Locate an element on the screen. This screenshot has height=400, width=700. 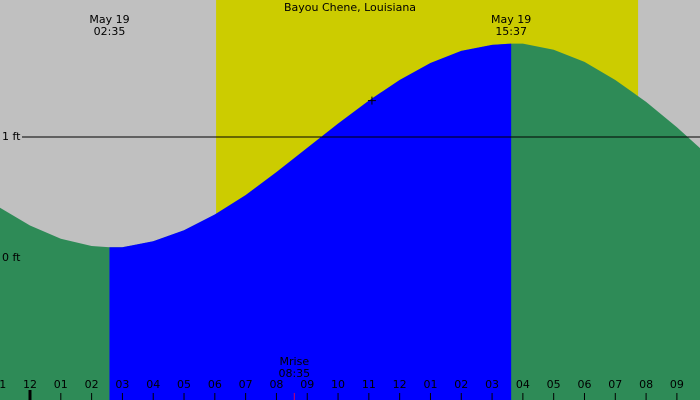
moonrise-label: Mrise is located at coordinates (295, 361).